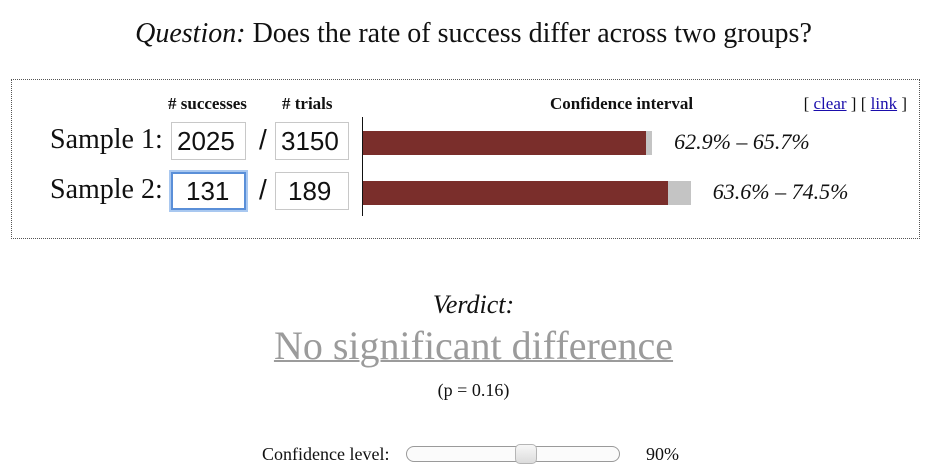 The width and height of the screenshot is (947, 472). I want to click on sample-row-1: Sample 1: / 62.9% – 65.7%, so click(465, 142).